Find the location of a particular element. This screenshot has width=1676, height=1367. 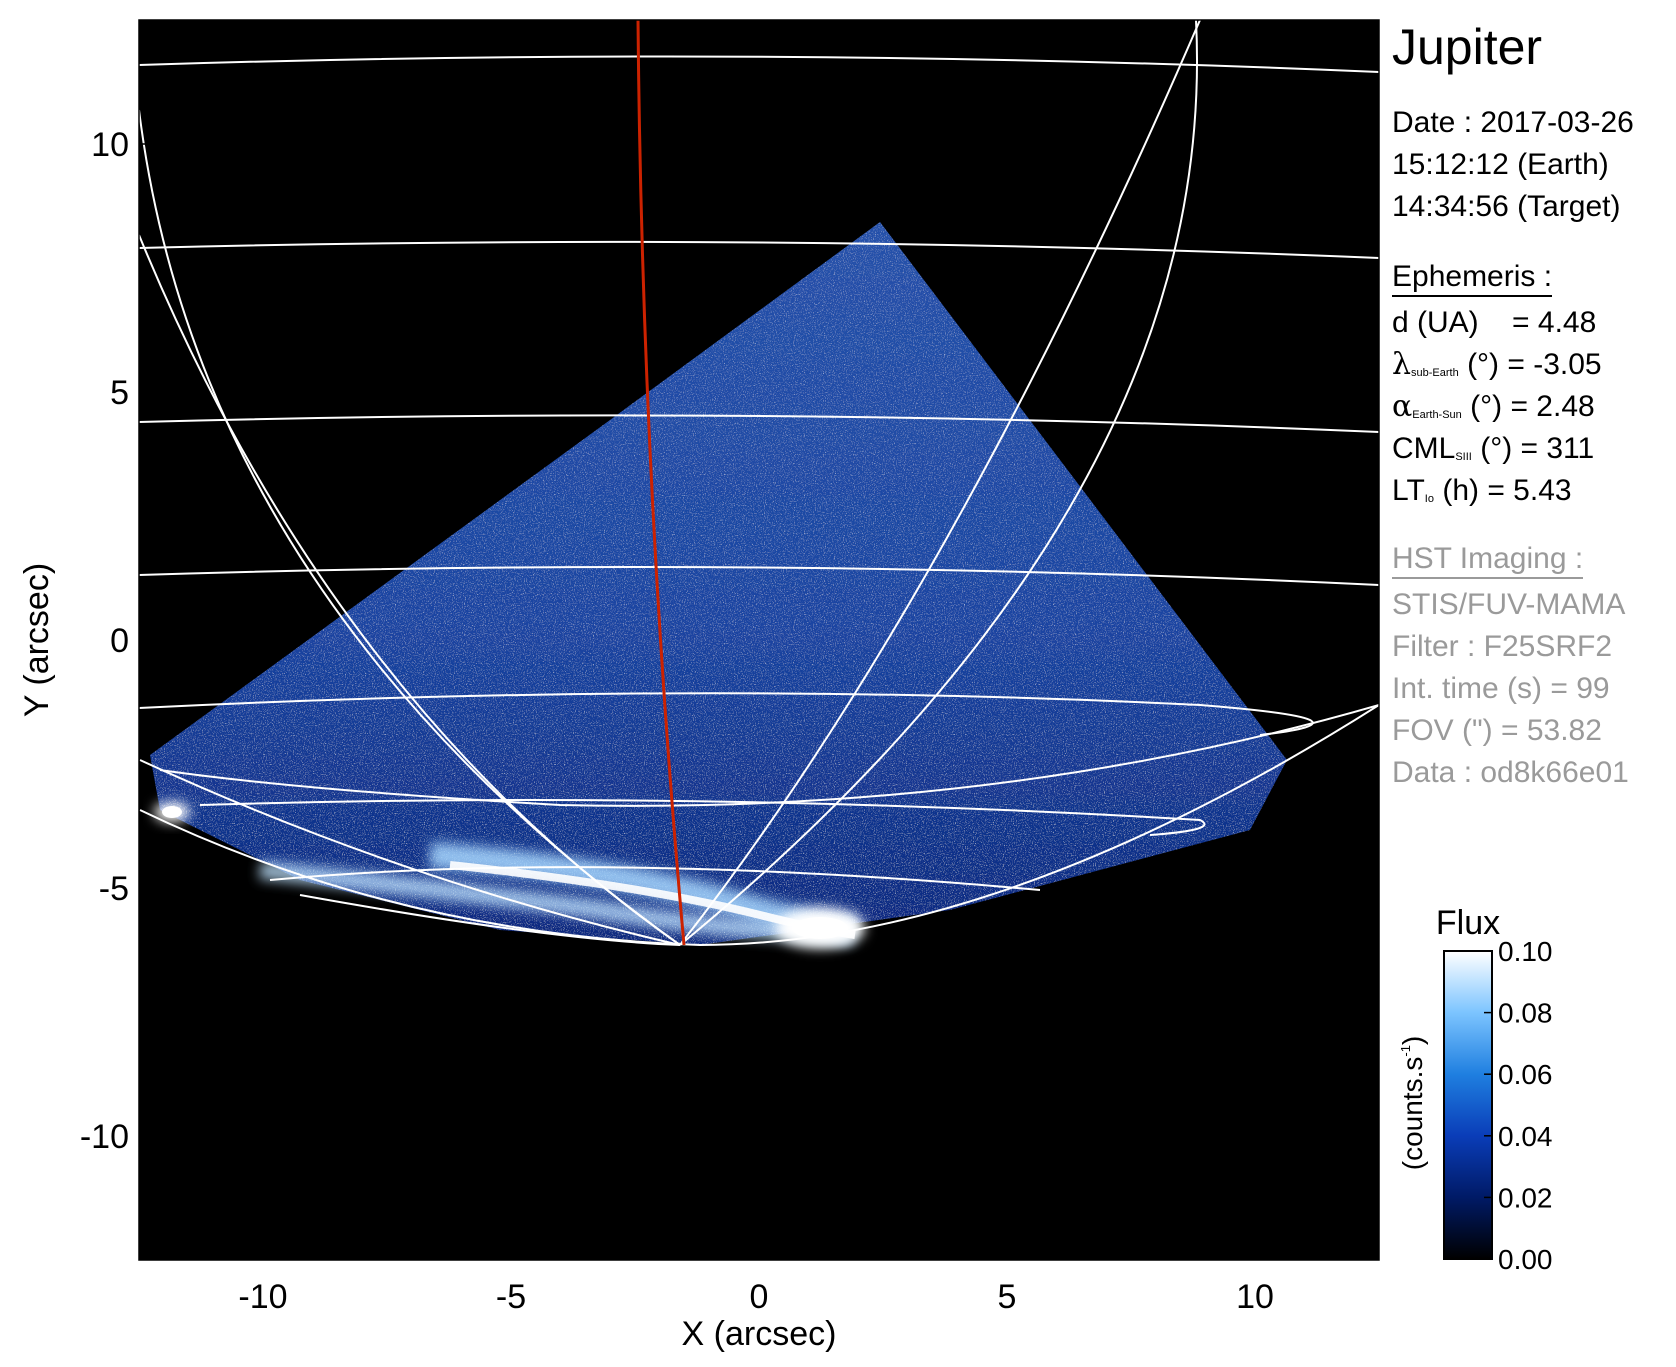

colorbar-tick-label-0: 0.10 is located at coordinates (1525, 951).